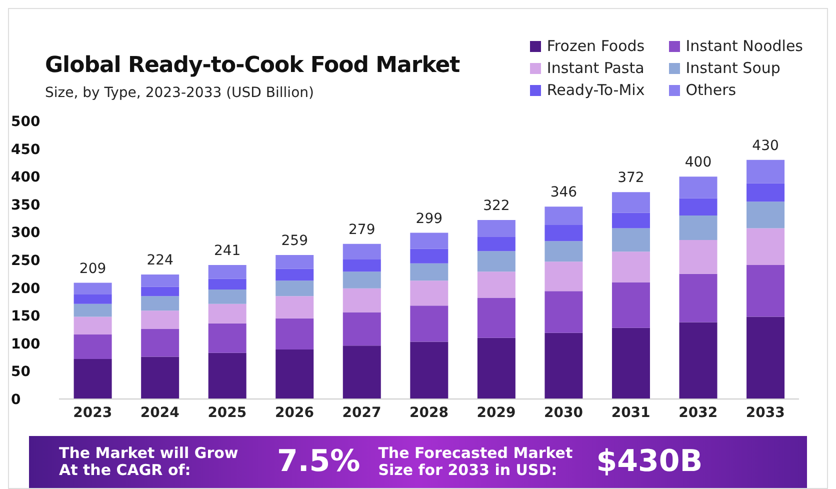 The width and height of the screenshot is (836, 489). Describe the element at coordinates (25, 316) in the screenshot. I see `y-tick-label: 150` at that location.